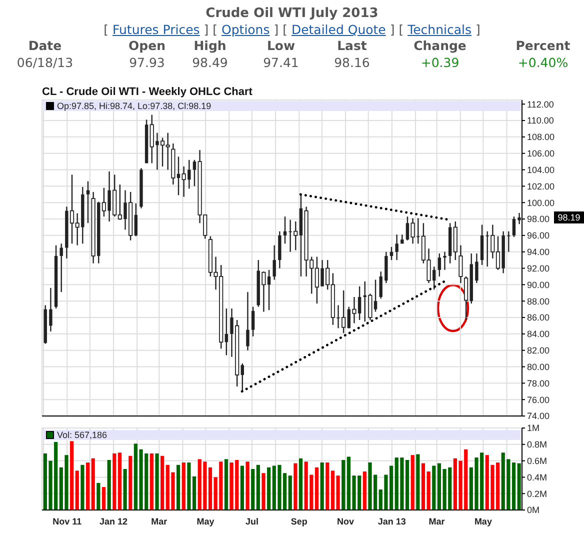 The image size is (584, 538). Describe the element at coordinates (292, 13) in the screenshot. I see `text: Crude Oil WTI July 2013` at that location.